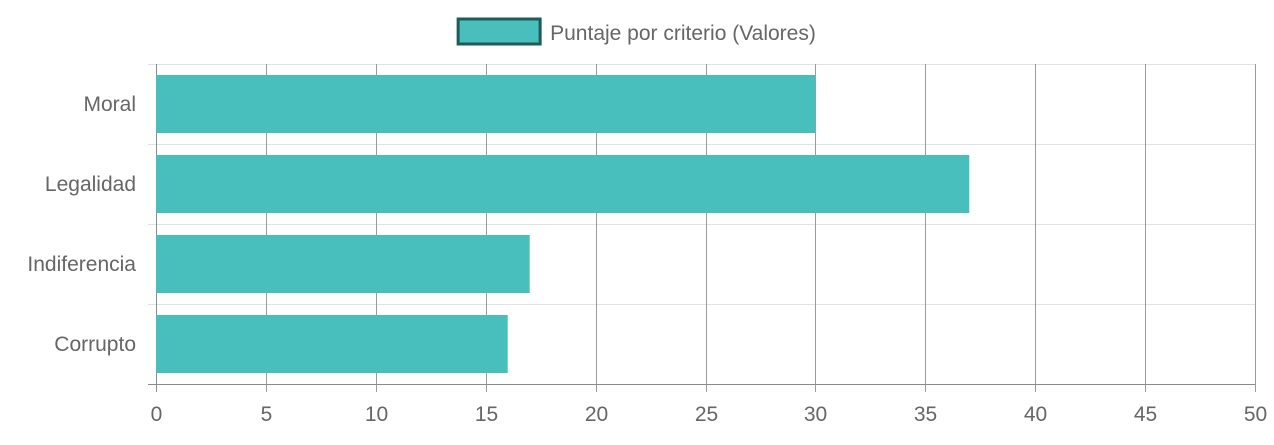 The height and width of the screenshot is (445, 1274). What do you see at coordinates (332, 344) in the screenshot?
I see `bar-corrupto` at bounding box center [332, 344].